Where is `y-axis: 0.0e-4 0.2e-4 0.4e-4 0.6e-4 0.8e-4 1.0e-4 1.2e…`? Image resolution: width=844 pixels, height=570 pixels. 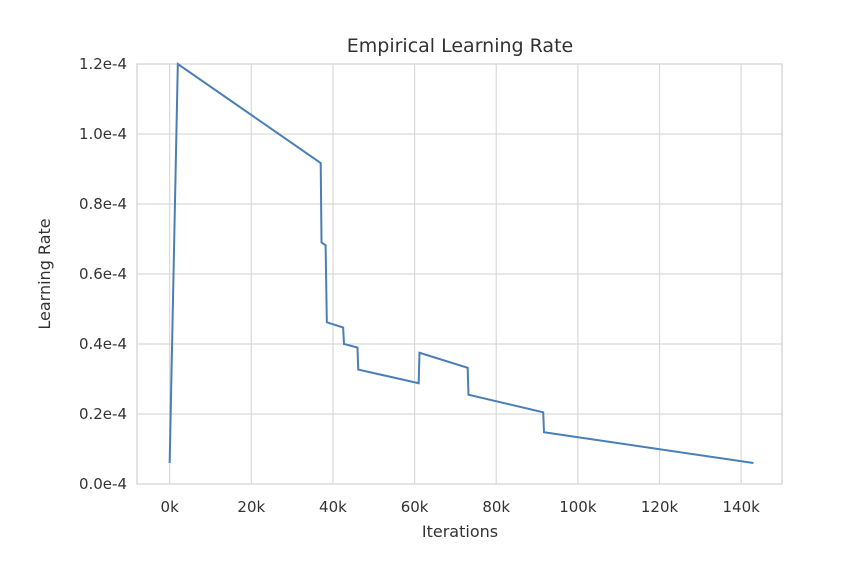 y-axis: 0.0e-4 0.2e-4 0.4e-4 0.6e-4 0.8e-4 1.0e-4 1.2e… is located at coordinates (103, 274).